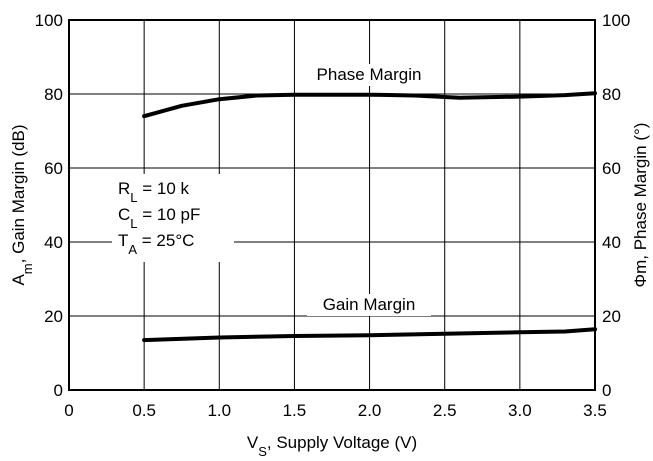 The height and width of the screenshot is (461, 653). Describe the element at coordinates (159, 218) in the screenshot. I see `condition-line: CL = 10 pF` at that location.